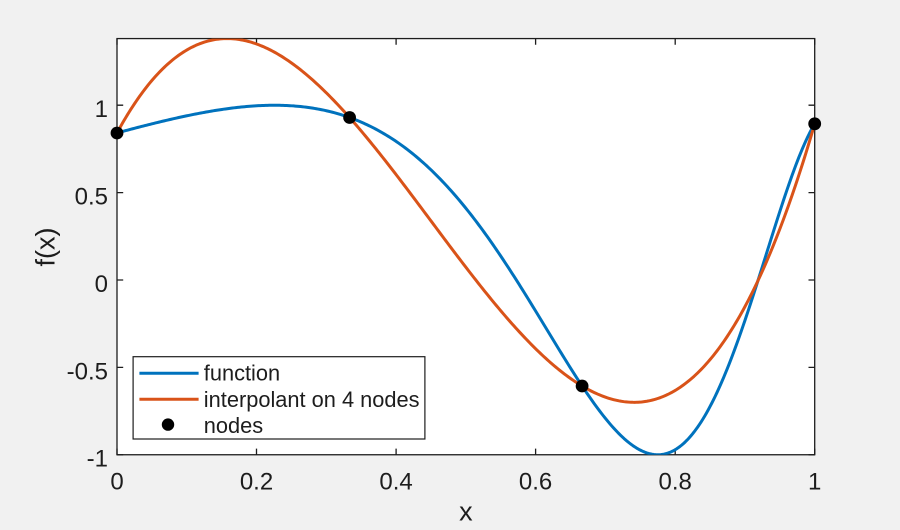 The image size is (900, 530). What do you see at coordinates (466, 510) in the screenshot?
I see `svg-text: x` at bounding box center [466, 510].